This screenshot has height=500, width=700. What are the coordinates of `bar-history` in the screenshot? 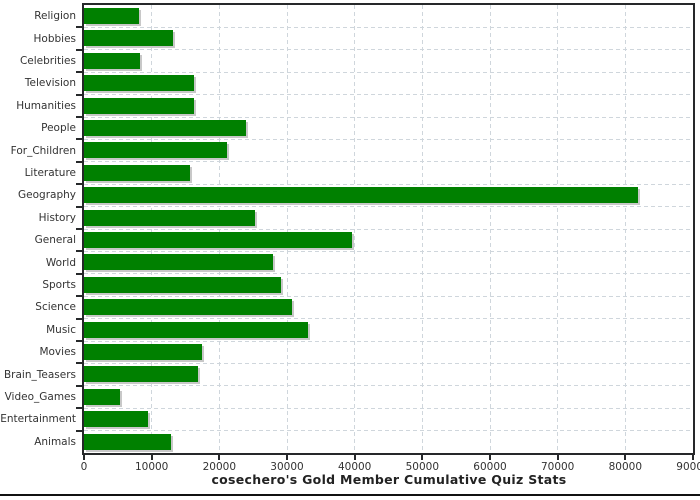 It's located at (169, 217).